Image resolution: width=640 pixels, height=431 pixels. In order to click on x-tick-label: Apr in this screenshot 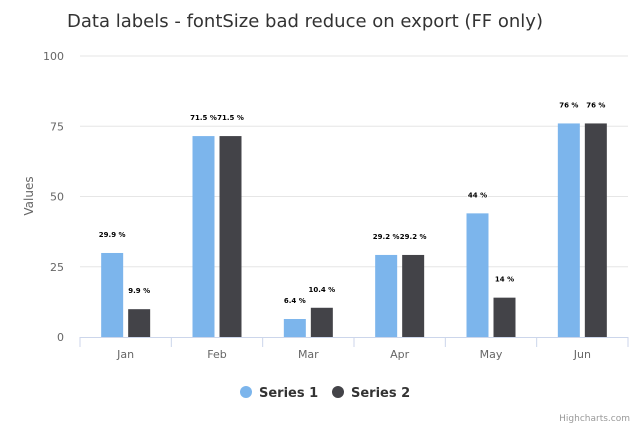, I will do `click(400, 354)`.